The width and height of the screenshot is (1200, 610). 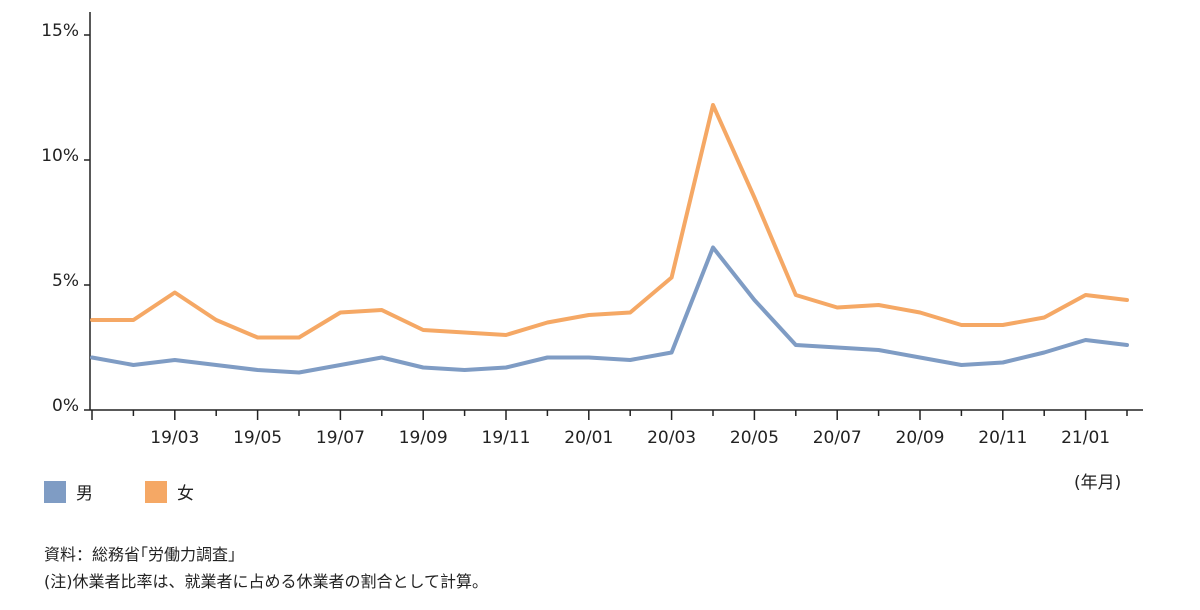 What do you see at coordinates (837, 438) in the screenshot?
I see `x-tick-label: 20/07` at bounding box center [837, 438].